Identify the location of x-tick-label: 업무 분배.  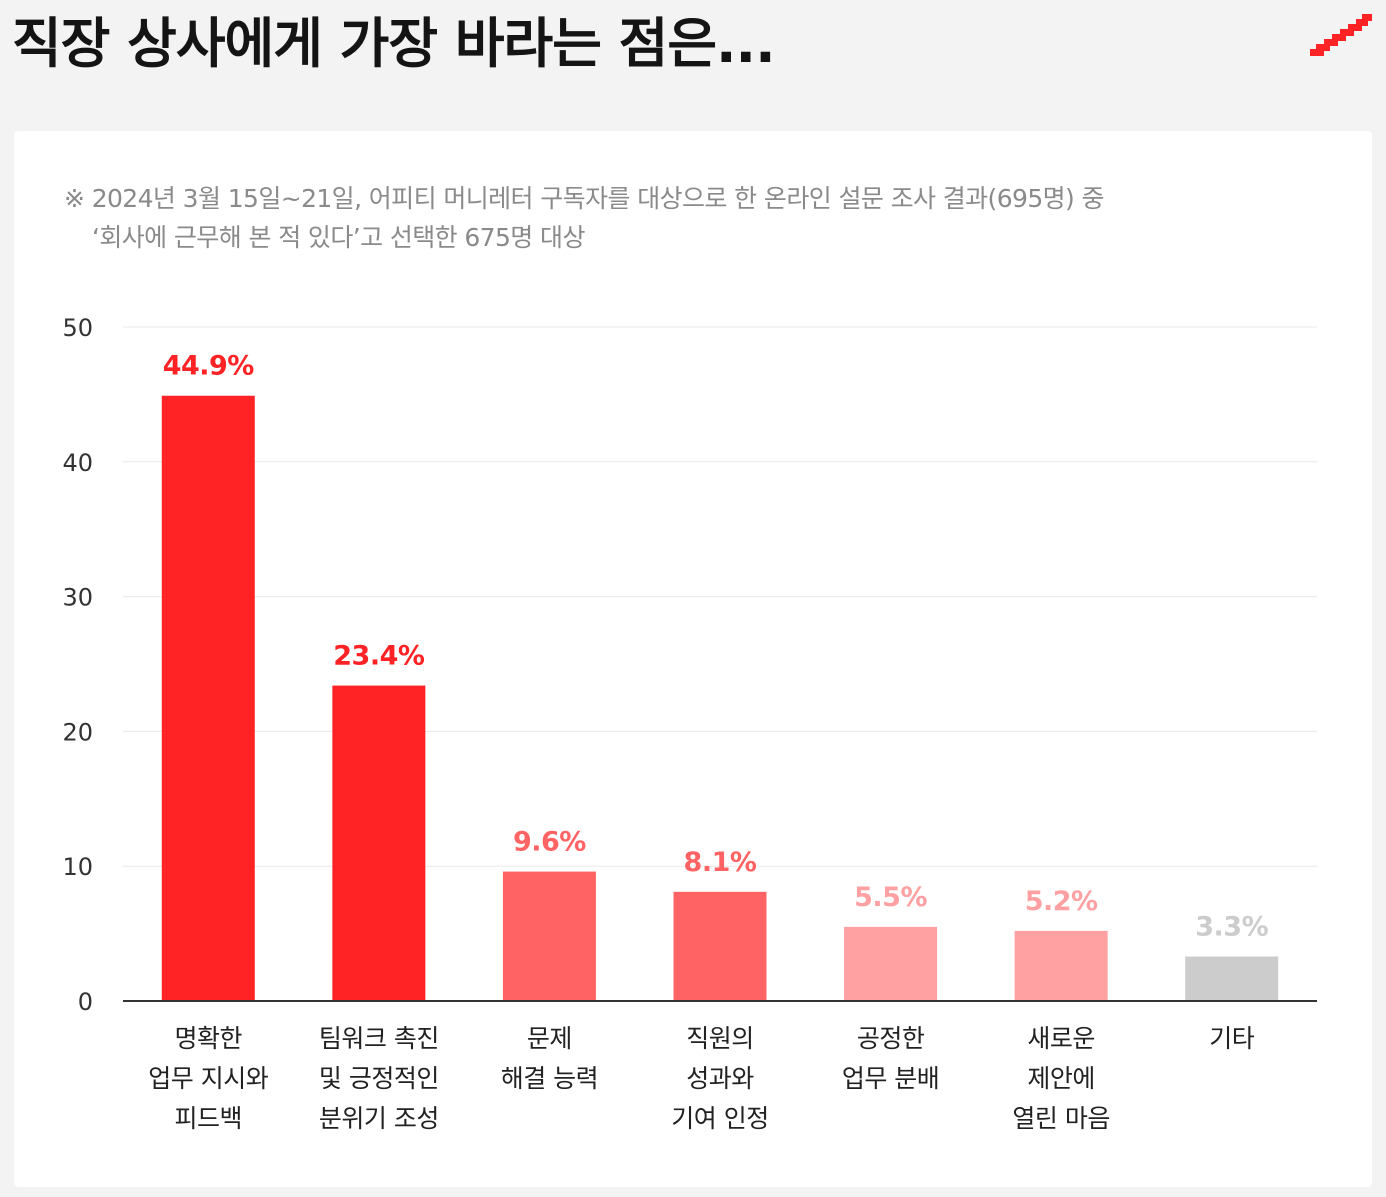
(890, 1078).